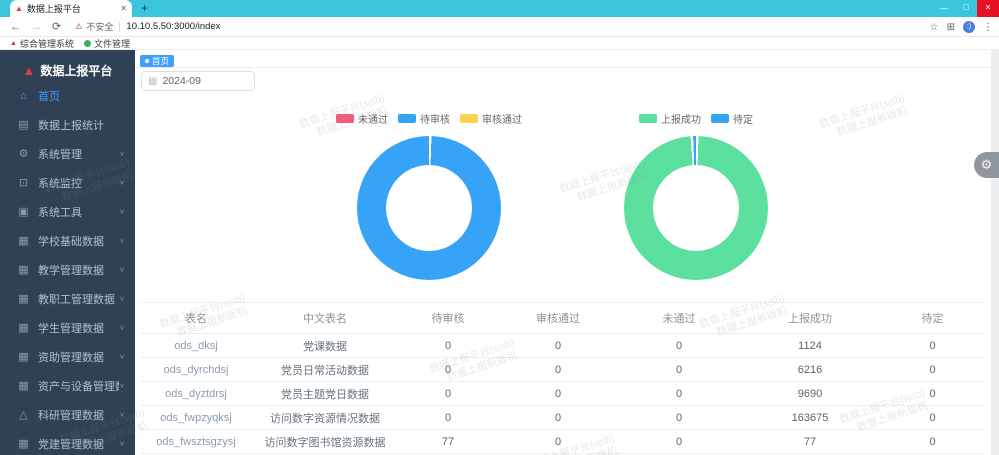  I want to click on column-header: 未通过, so click(679, 319).